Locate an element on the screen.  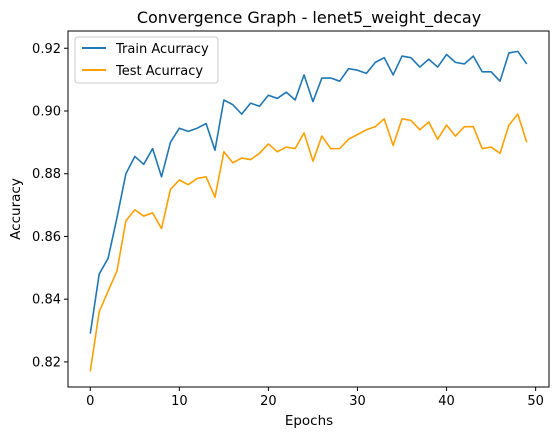
x-tick-label: 0 is located at coordinates (90, 401).